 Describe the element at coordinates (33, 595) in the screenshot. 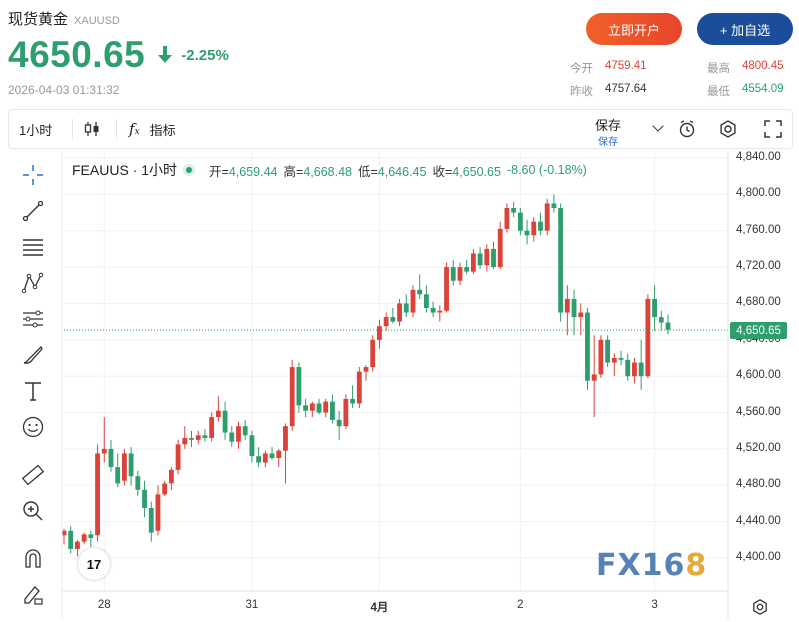

I see `lock-draw-icon` at that location.